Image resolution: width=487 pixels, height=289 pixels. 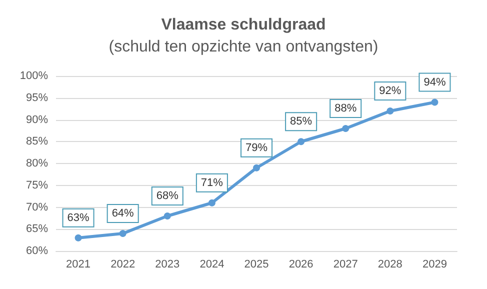 I want to click on y-tick-label: 70%, so click(x=37, y=207).